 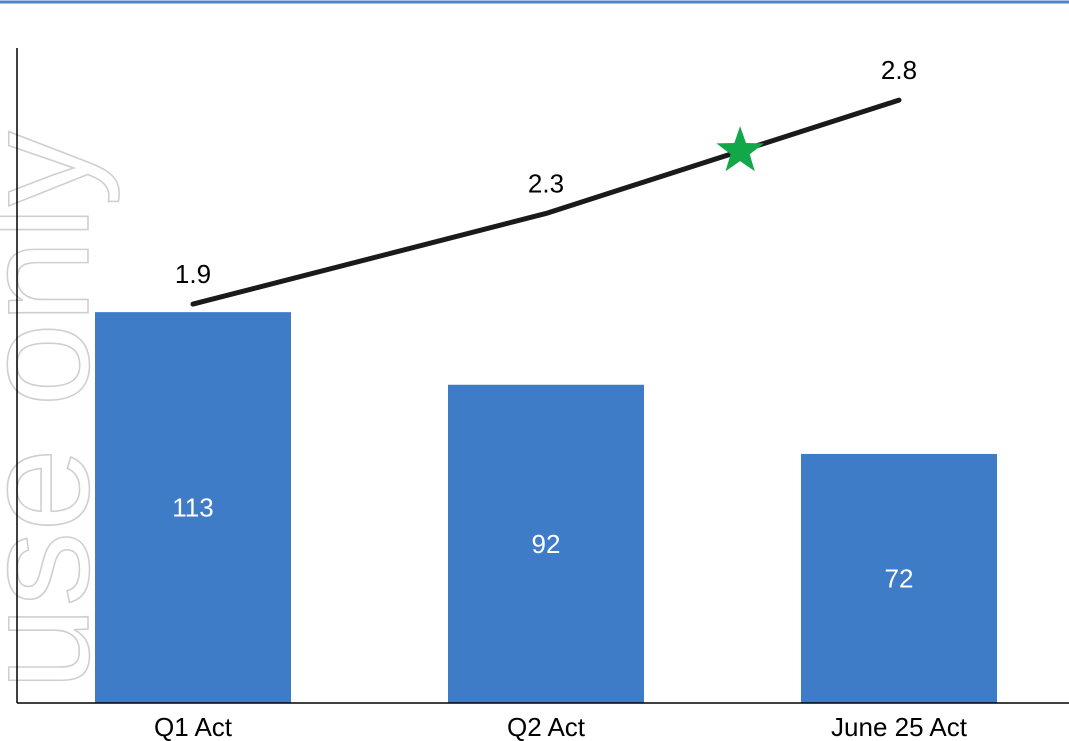 I want to click on bar-labels-layer: 113 92 72, so click(x=542, y=543).